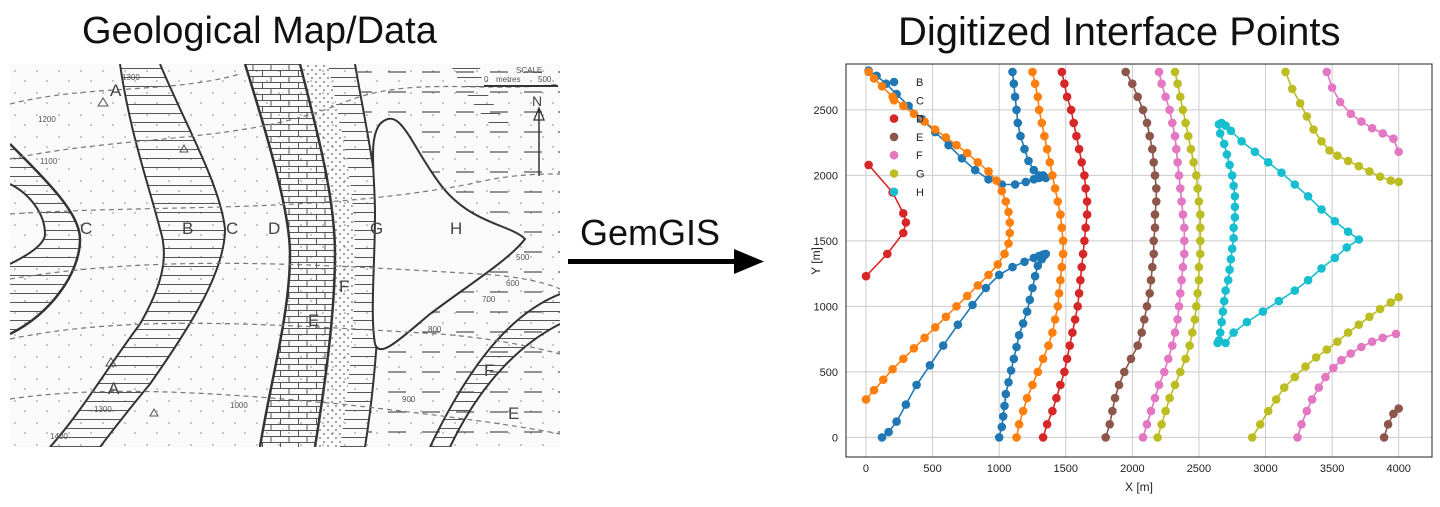 The image size is (1440, 507). What do you see at coordinates (59, 436) in the screenshot?
I see `contour-label: 1400` at bounding box center [59, 436].